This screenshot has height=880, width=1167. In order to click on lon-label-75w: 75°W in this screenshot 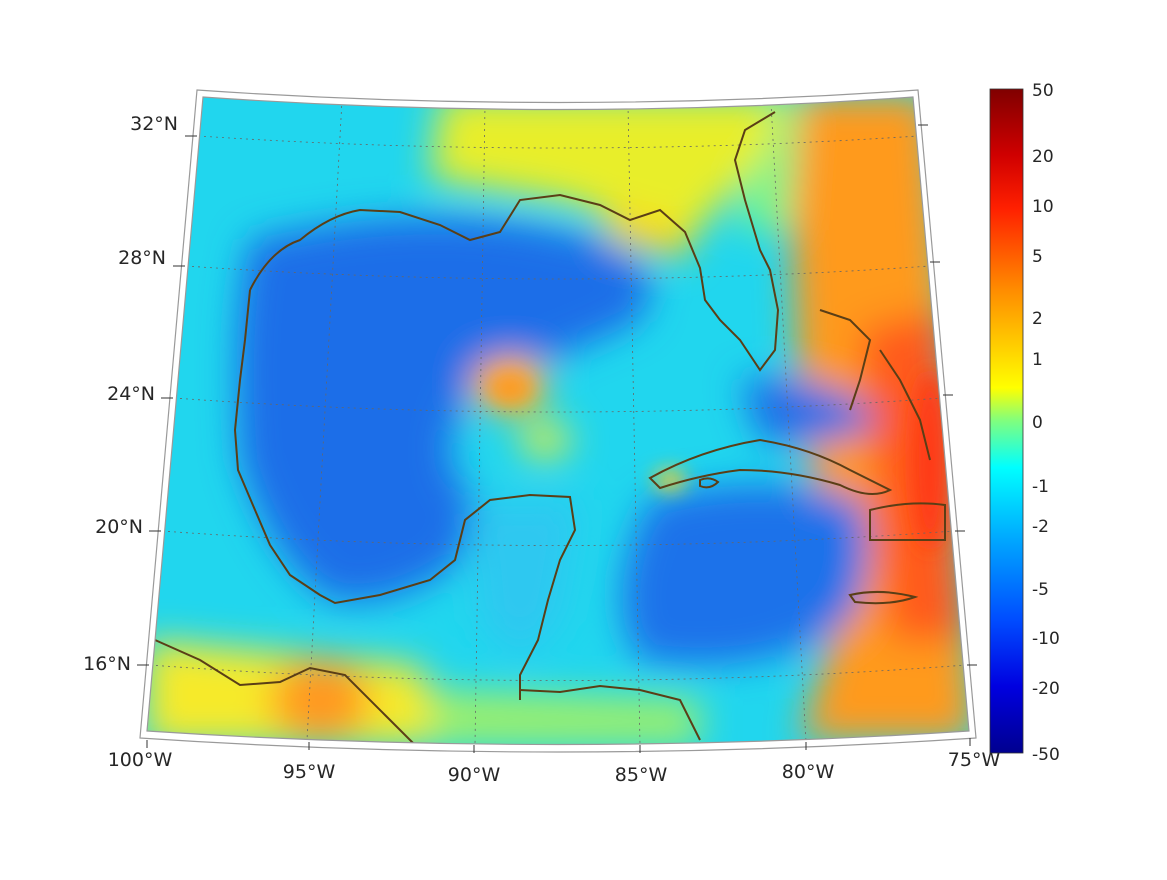, I will do `click(974, 760)`.